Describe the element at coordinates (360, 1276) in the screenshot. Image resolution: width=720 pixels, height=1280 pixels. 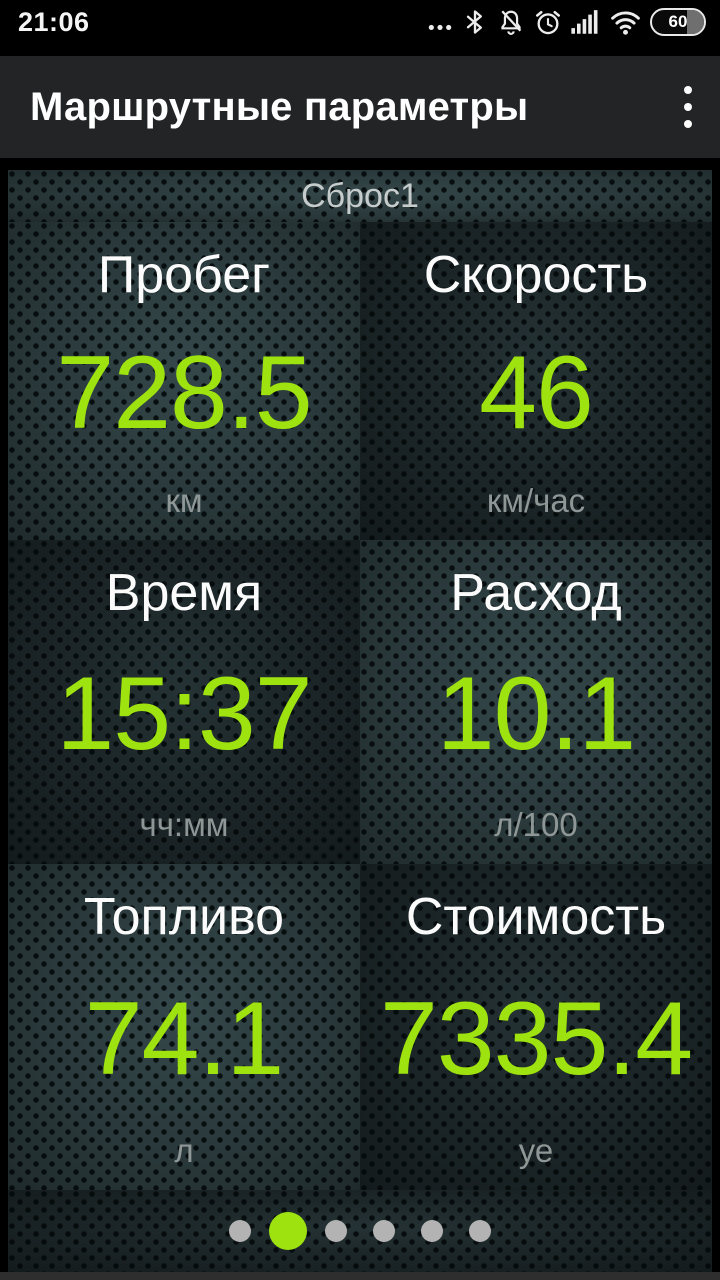
I see `screen-bottom-edge` at that location.